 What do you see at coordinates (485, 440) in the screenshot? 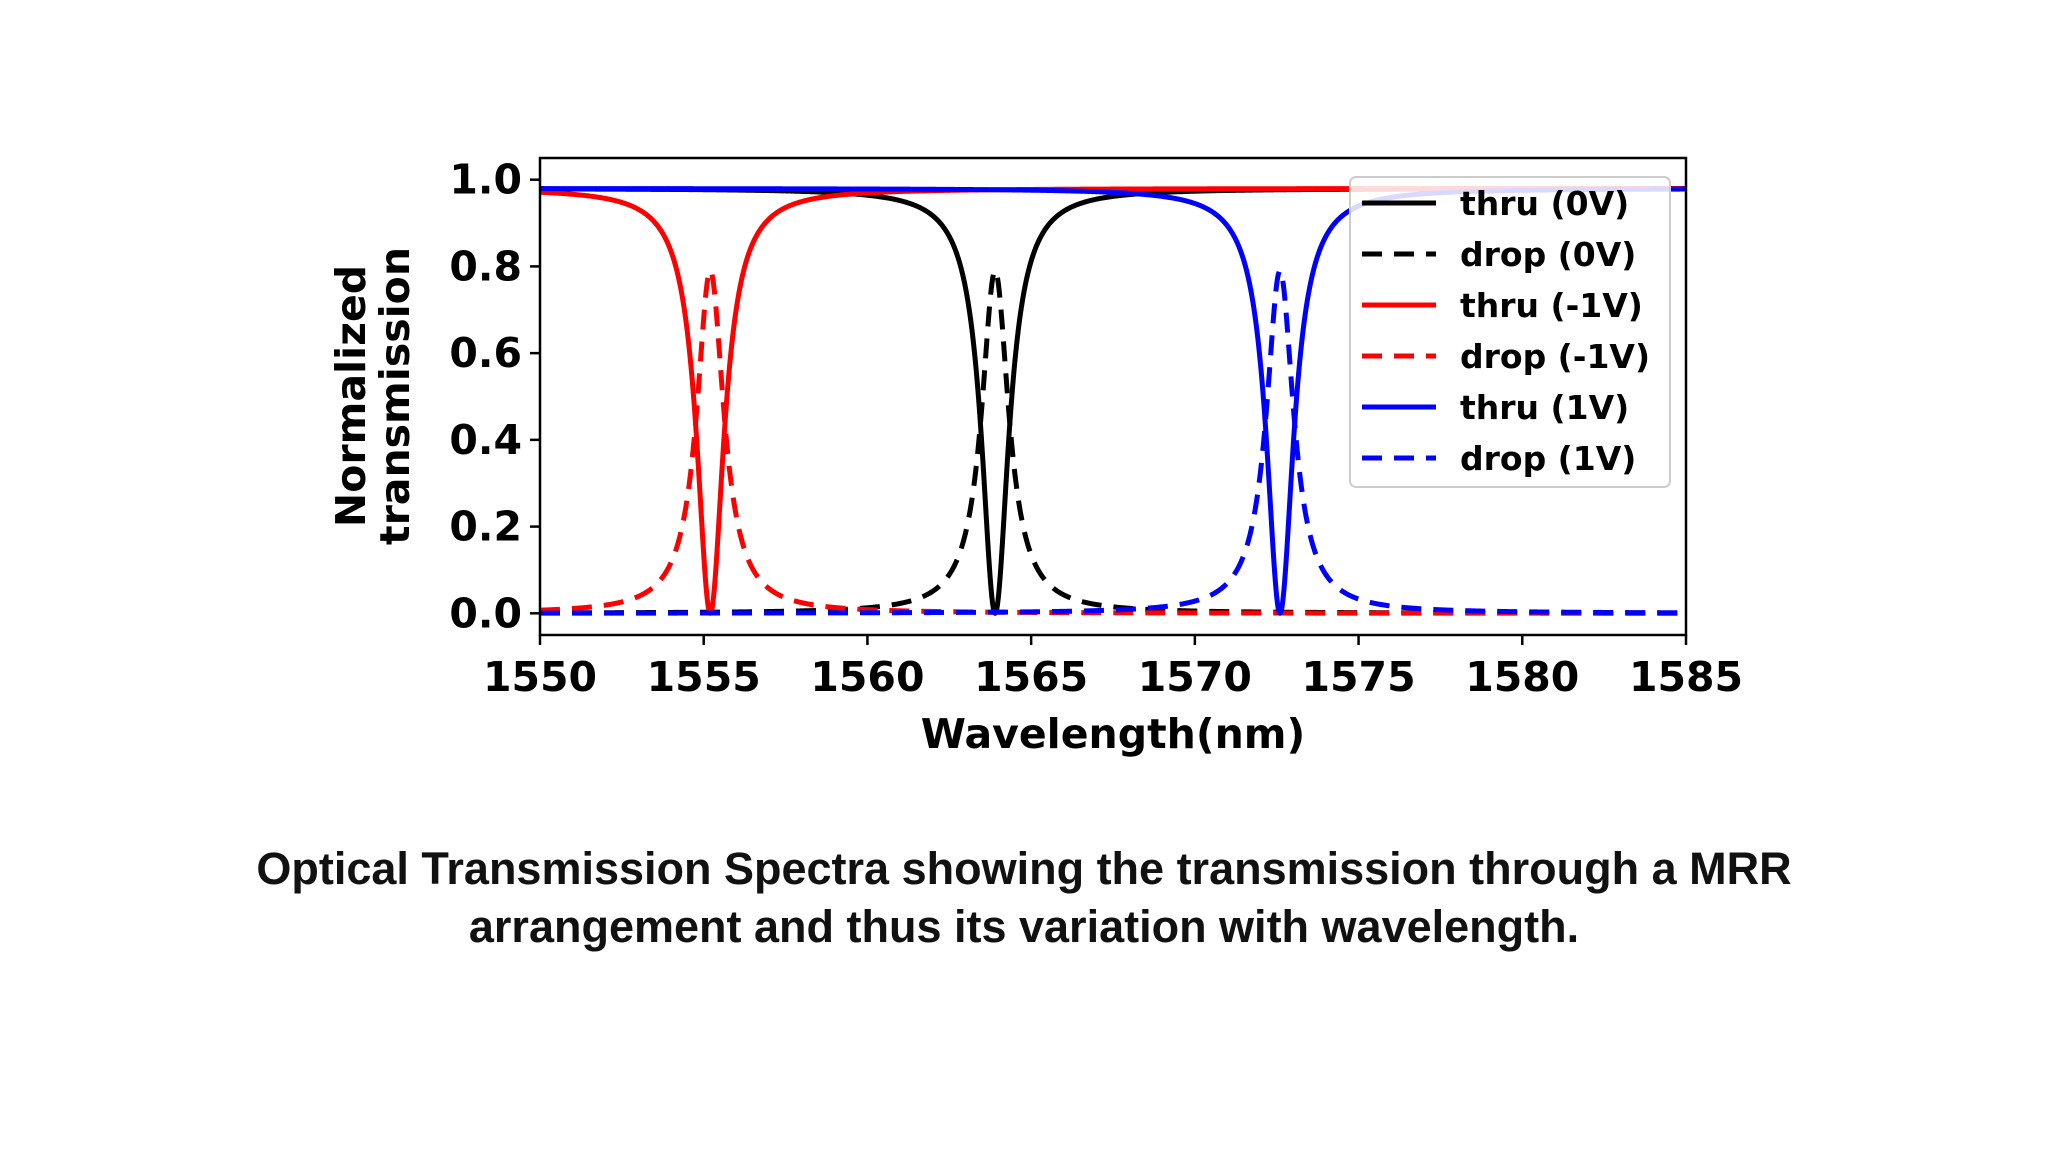
I see `y-tick-label: 0.4` at bounding box center [485, 440].